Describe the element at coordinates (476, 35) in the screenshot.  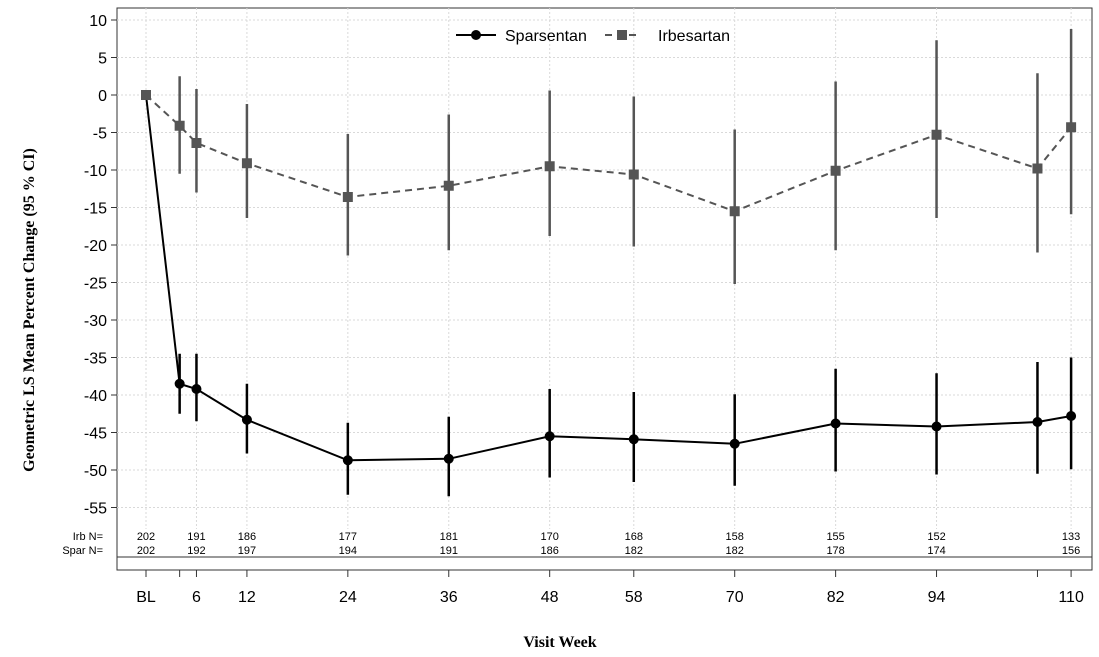
I see `legend-marker-sparsentan` at that location.